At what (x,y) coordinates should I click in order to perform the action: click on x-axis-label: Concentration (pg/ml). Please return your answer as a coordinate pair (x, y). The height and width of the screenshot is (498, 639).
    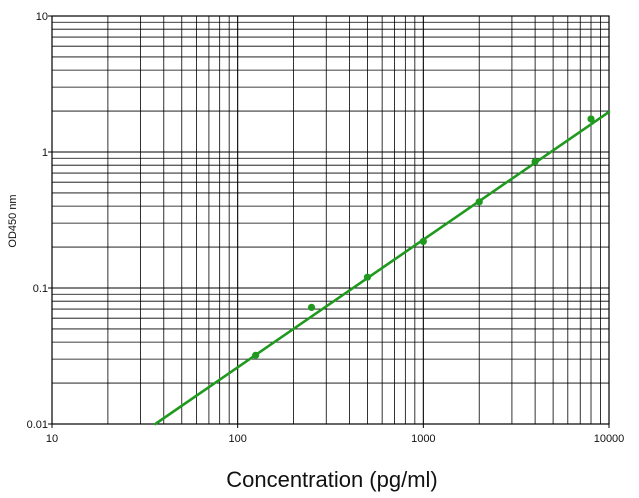
    Looking at the image, I should click on (332, 479).